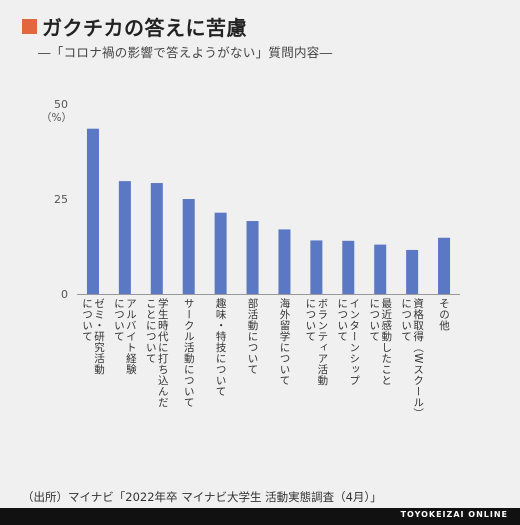 This screenshot has height=525, width=520. What do you see at coordinates (144, 28) in the screenshot?
I see `chart-title: ガクチカの答えに苦慮` at bounding box center [144, 28].